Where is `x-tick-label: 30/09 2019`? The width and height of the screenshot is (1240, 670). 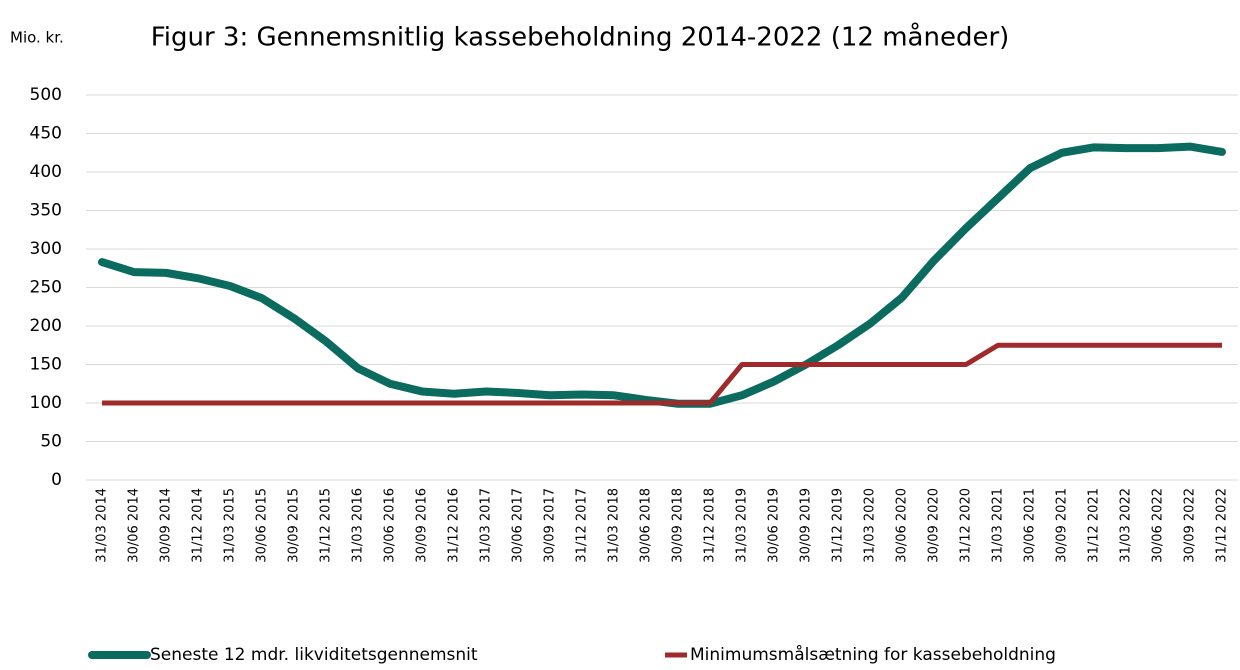
x-tick-label: 30/09 2019 is located at coordinates (806, 525).